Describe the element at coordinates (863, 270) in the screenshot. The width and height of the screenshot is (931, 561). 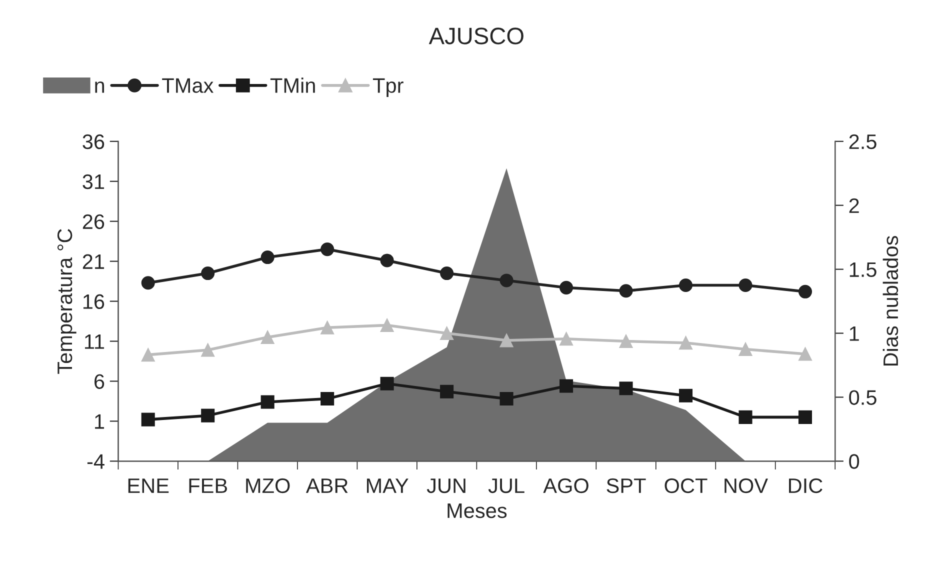
I see `y2-tick-label: 1.5` at that location.